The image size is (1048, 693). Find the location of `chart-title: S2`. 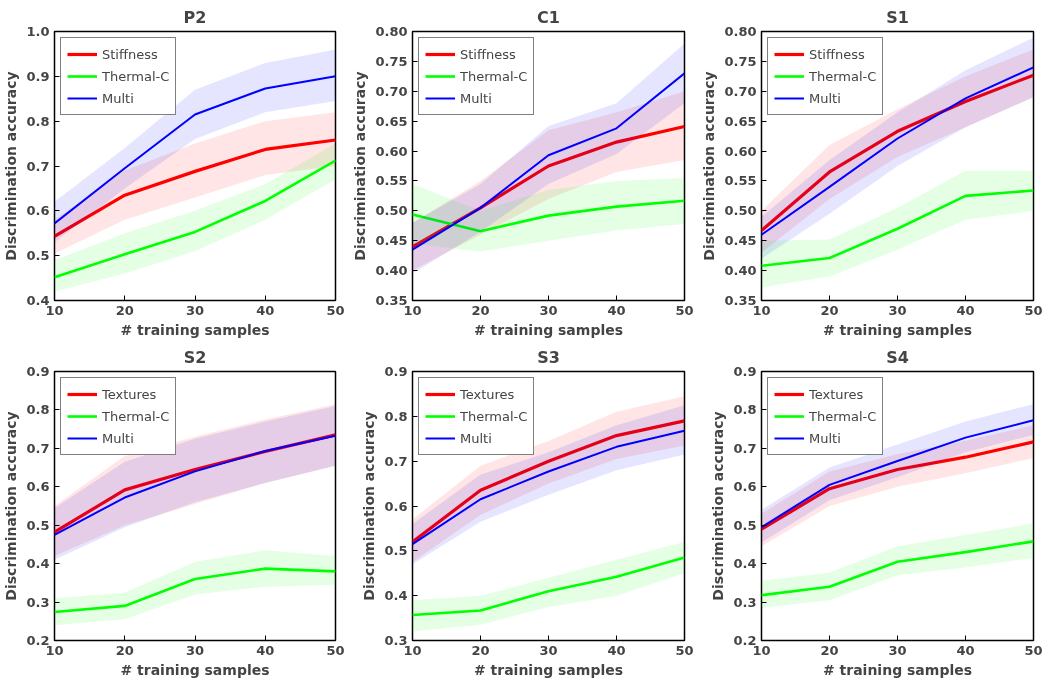

chart-title: S2 is located at coordinates (195, 357).